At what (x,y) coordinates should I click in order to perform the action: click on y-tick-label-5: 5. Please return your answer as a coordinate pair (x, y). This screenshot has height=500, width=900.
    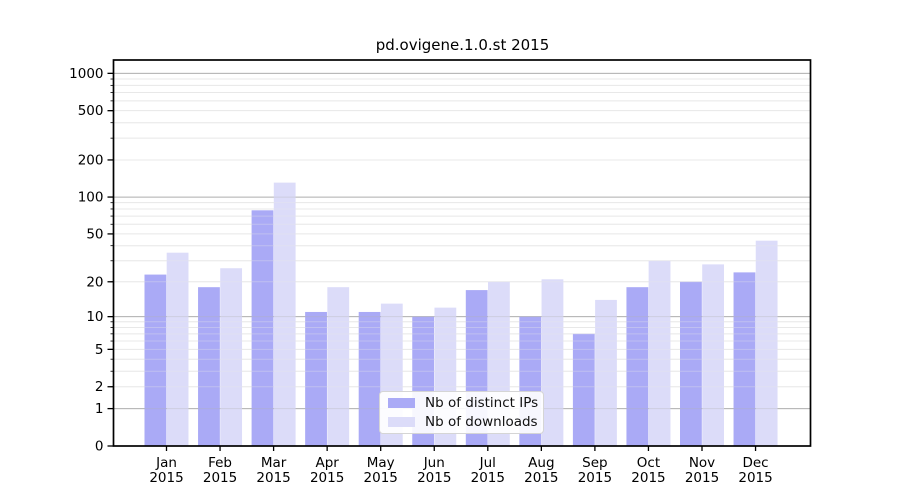
    Looking at the image, I should click on (99, 350).